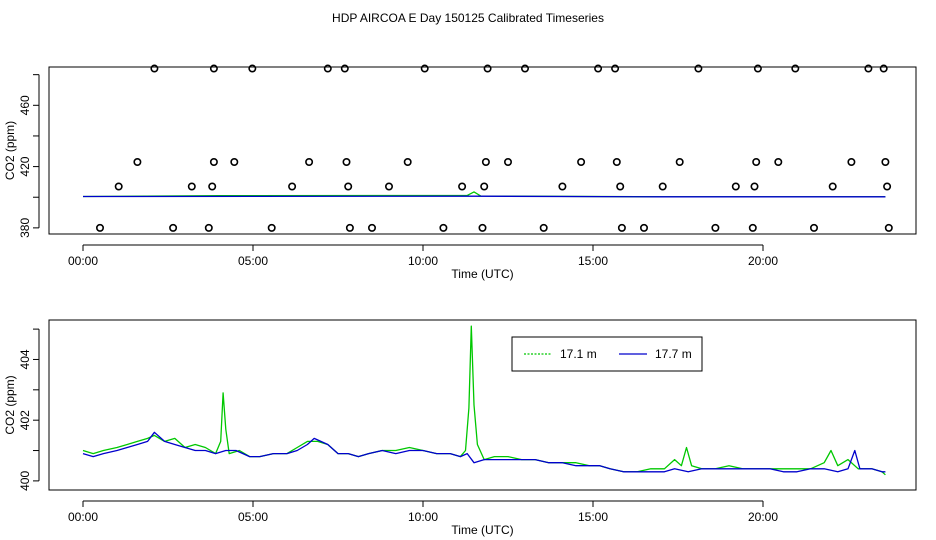 The width and height of the screenshot is (936, 540). What do you see at coordinates (25, 481) in the screenshot?
I see `y-tick-label: 400` at bounding box center [25, 481].